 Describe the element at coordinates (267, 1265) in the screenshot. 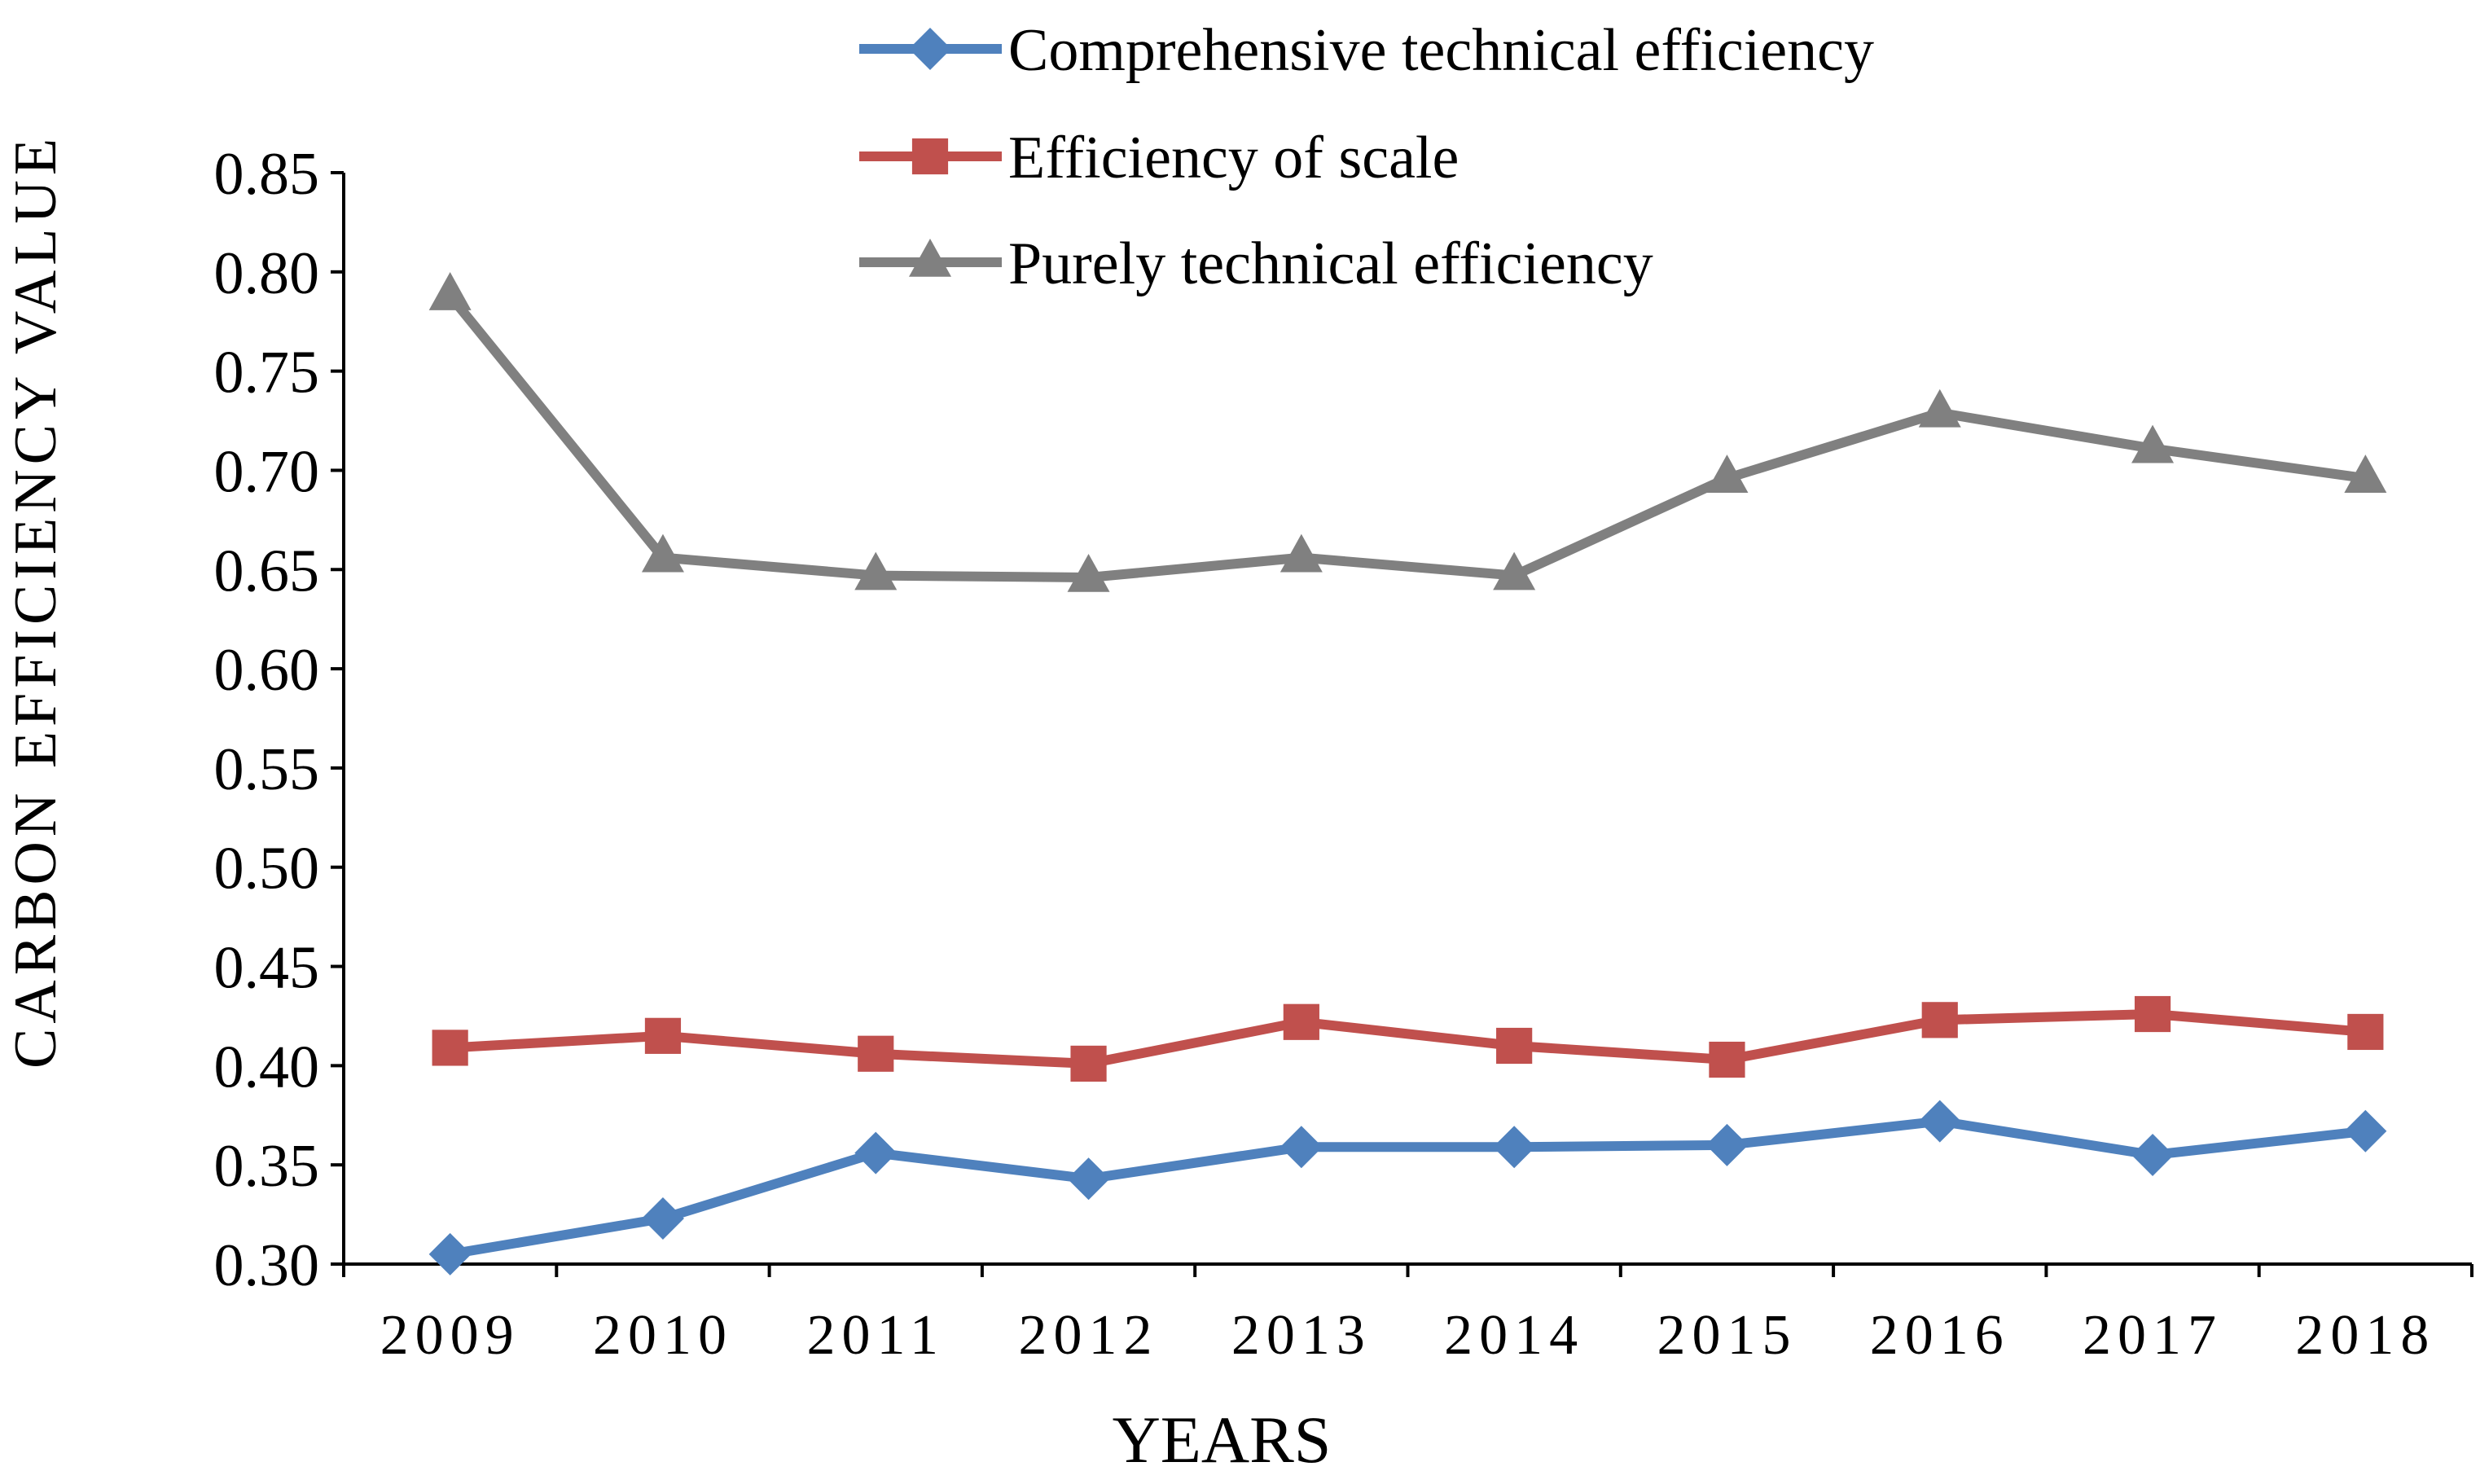

I see `y-tick-label: 0.30` at that location.